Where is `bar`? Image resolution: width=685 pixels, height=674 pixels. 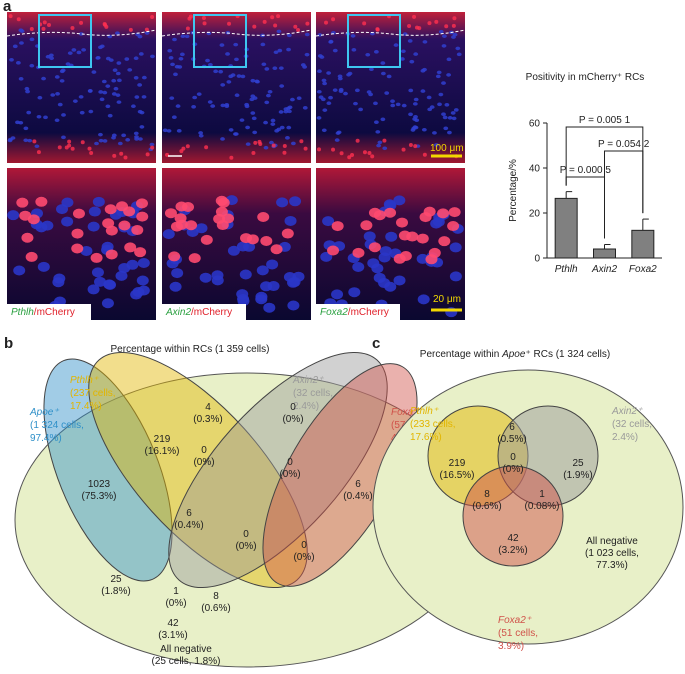 bar is located at coordinates (566, 228).